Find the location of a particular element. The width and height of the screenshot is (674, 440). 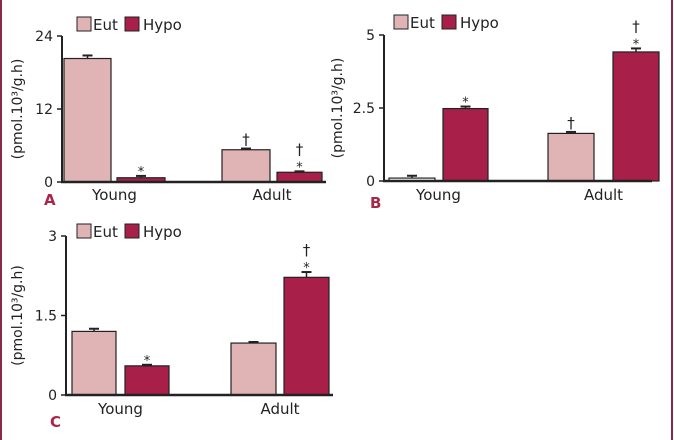

panel-a-legend-swatch-eut is located at coordinates (84, 24).